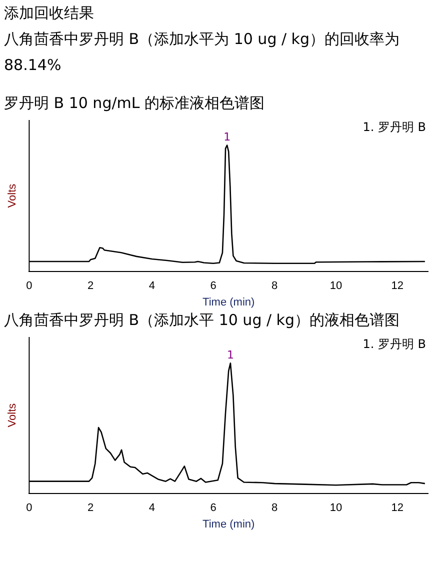 The image size is (442, 566). I want to click on text: 八角茴香中罗丹明 B（添加水平为 10 ug / kg）的回收率为88.14%, so click(202, 52).